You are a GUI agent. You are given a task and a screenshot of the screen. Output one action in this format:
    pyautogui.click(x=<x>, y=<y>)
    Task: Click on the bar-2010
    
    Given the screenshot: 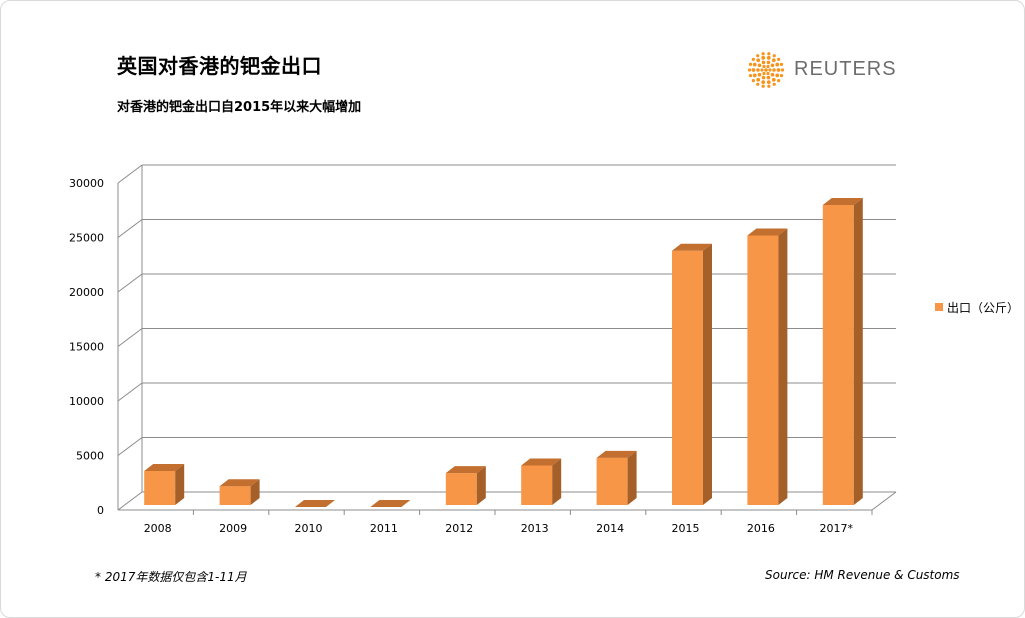 What is the action you would take?
    pyautogui.click(x=315, y=503)
    